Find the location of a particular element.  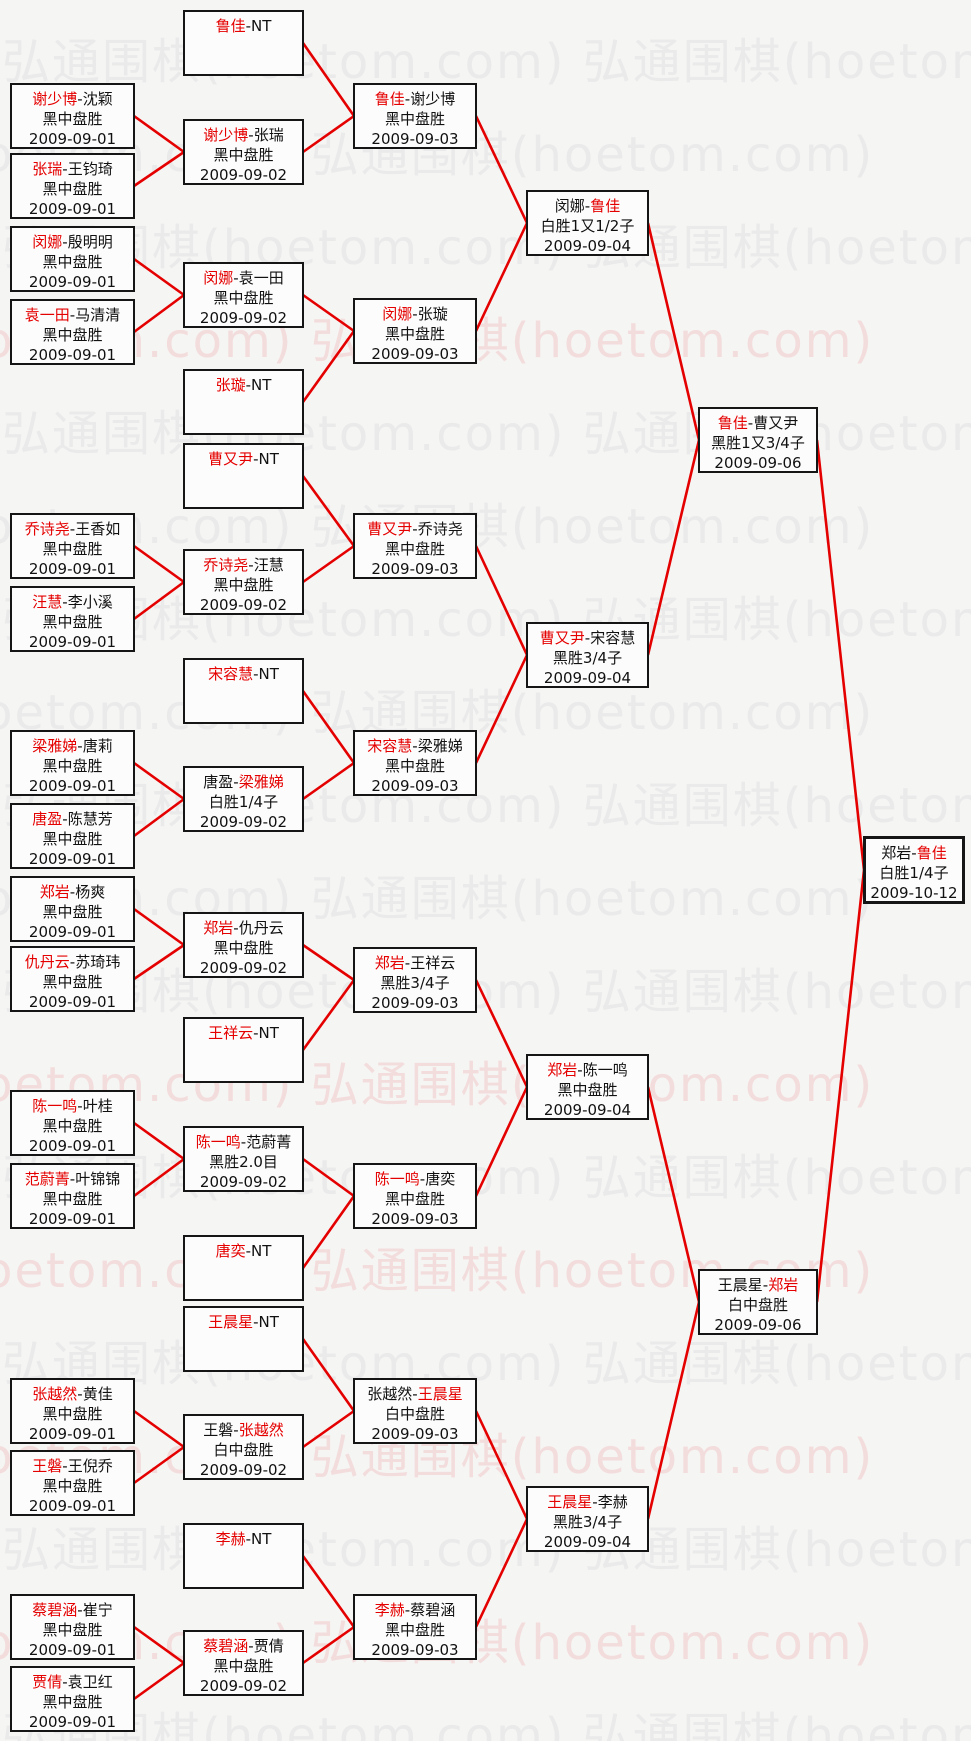

match-result: 白胜1/4子 is located at coordinates (914, 873).